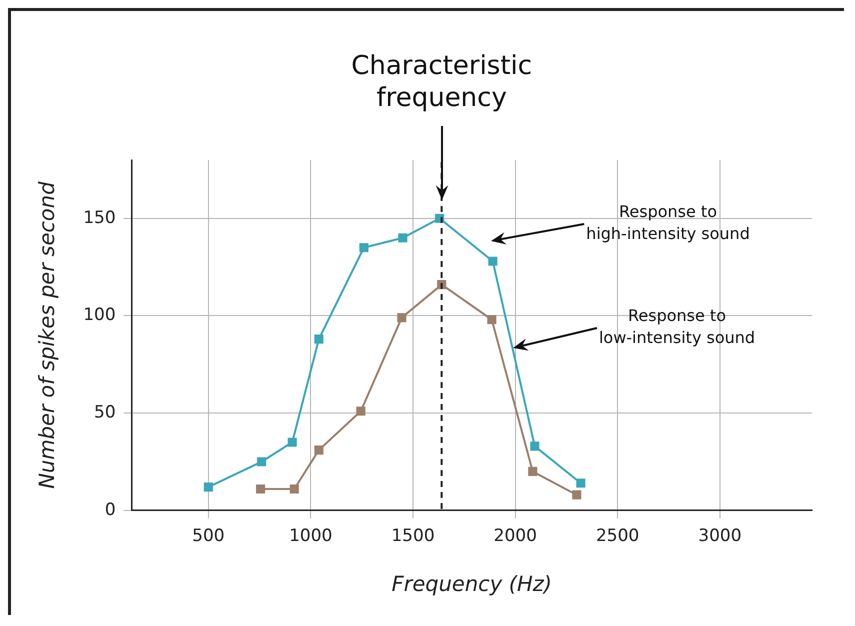 The image size is (855, 626). I want to click on y-tick-label: 0, so click(110, 510).